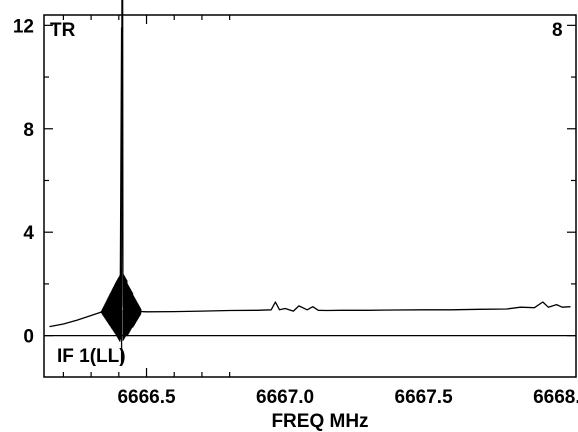 This screenshot has width=578, height=432. What do you see at coordinates (146, 397) in the screenshot?
I see `x-tick-label: 6666.5` at bounding box center [146, 397].